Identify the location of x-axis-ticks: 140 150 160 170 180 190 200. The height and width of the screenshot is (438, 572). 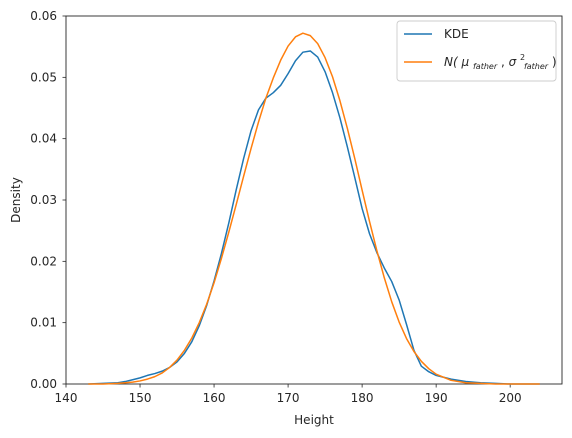
(288, 394).